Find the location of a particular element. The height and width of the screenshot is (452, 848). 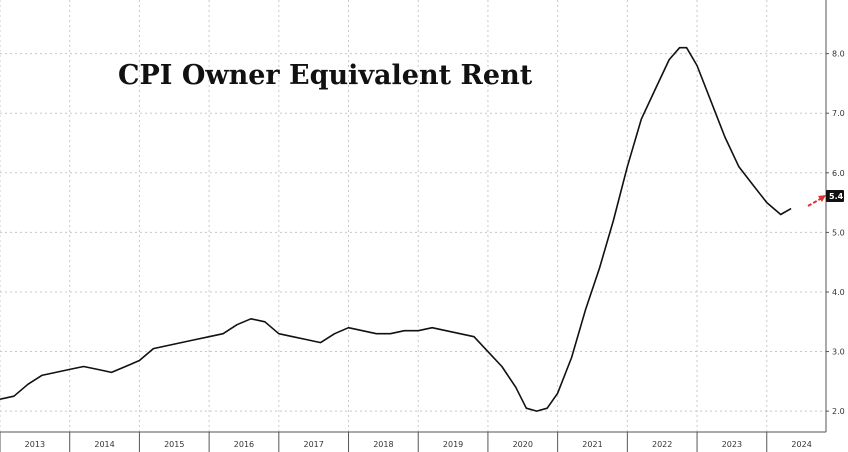

x-tick-label: 2015 is located at coordinates (174, 444).